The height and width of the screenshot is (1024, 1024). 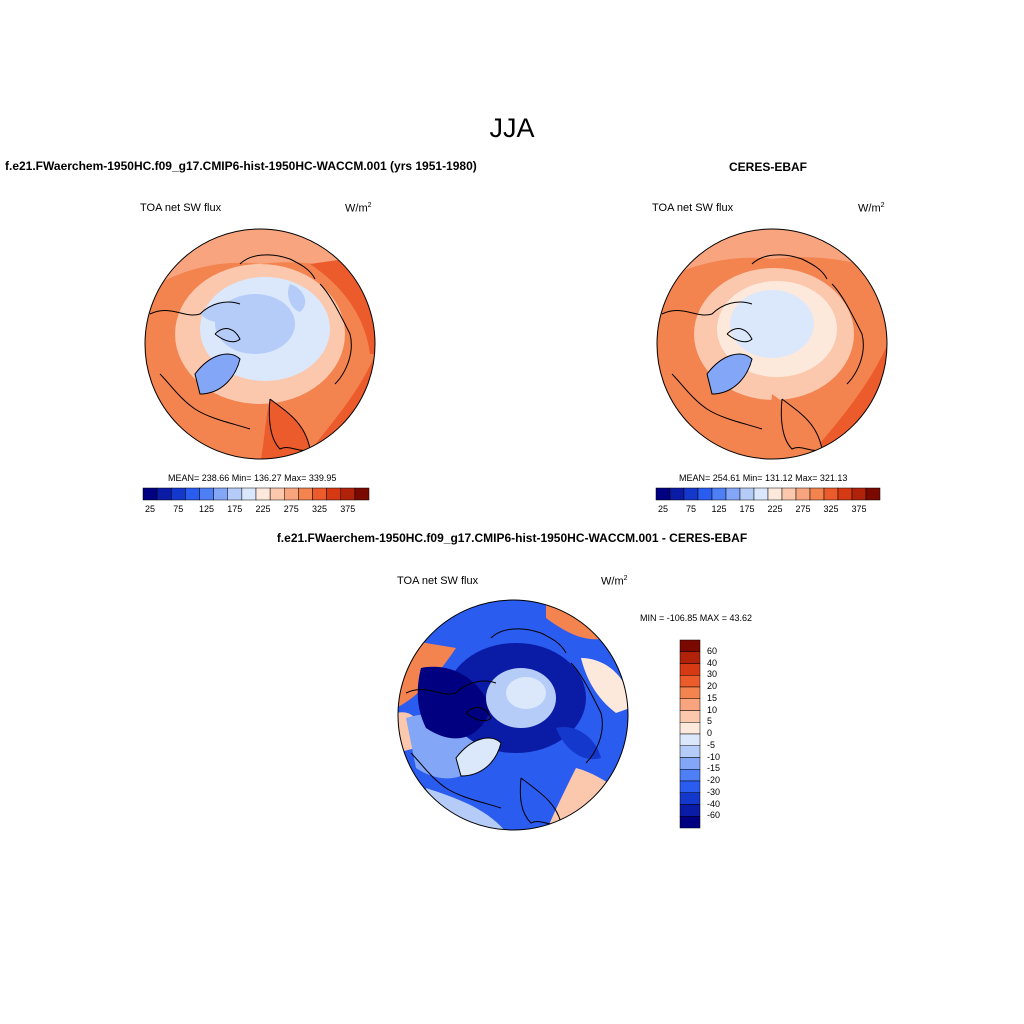 I want to click on colorbar-label: 5, so click(x=710, y=721).